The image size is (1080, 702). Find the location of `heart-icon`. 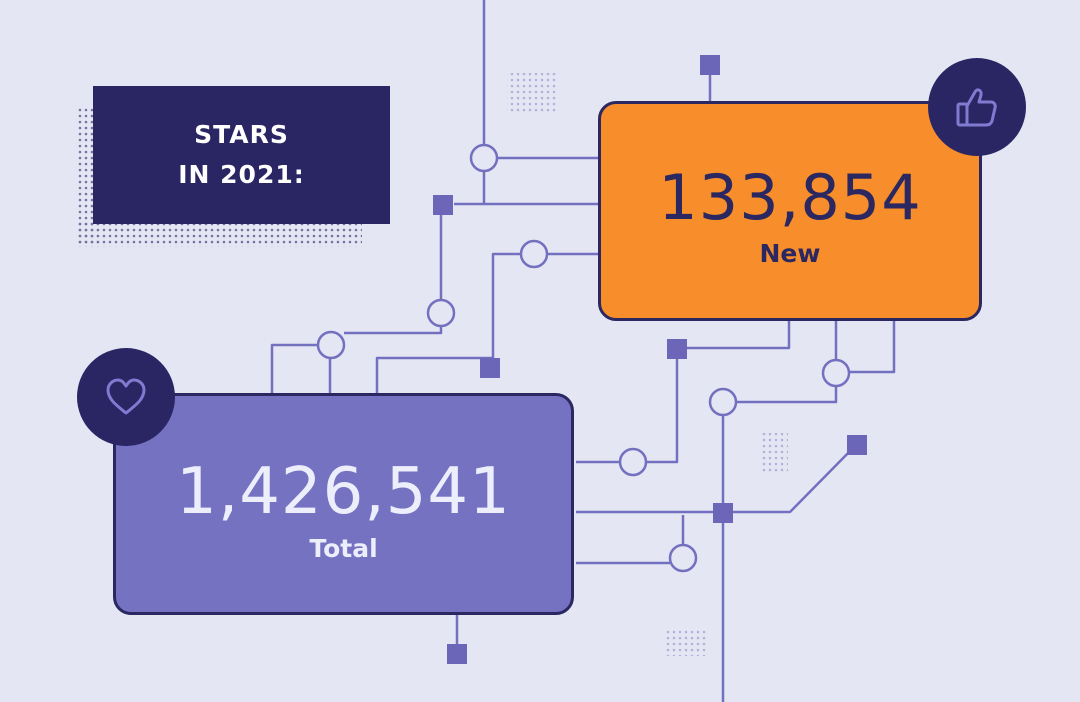

heart-icon is located at coordinates (126, 396).